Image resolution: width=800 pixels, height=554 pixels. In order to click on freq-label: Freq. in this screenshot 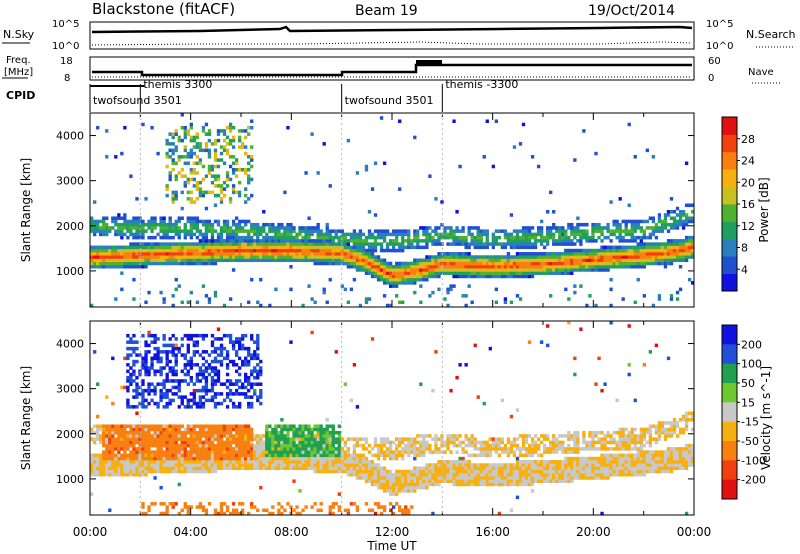, I will do `click(18, 60)`.